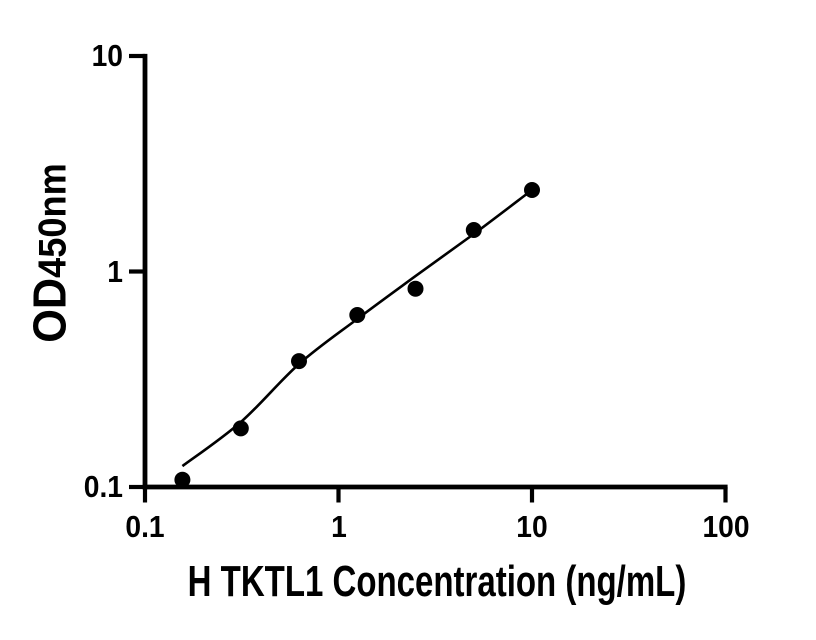  I want to click on x-axis-tick-label: 10, so click(532, 526).